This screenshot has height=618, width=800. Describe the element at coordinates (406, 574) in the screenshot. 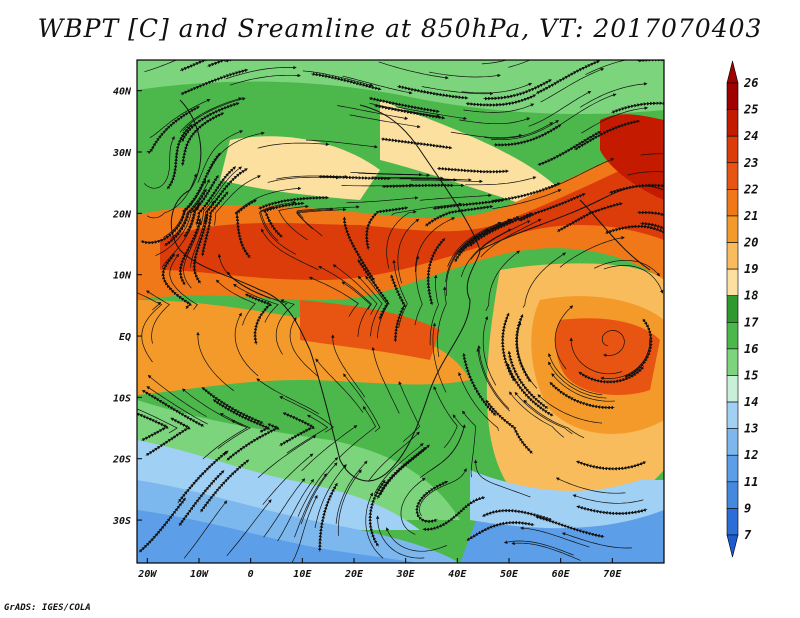

I see `lon-tick-label: 30E` at that location.